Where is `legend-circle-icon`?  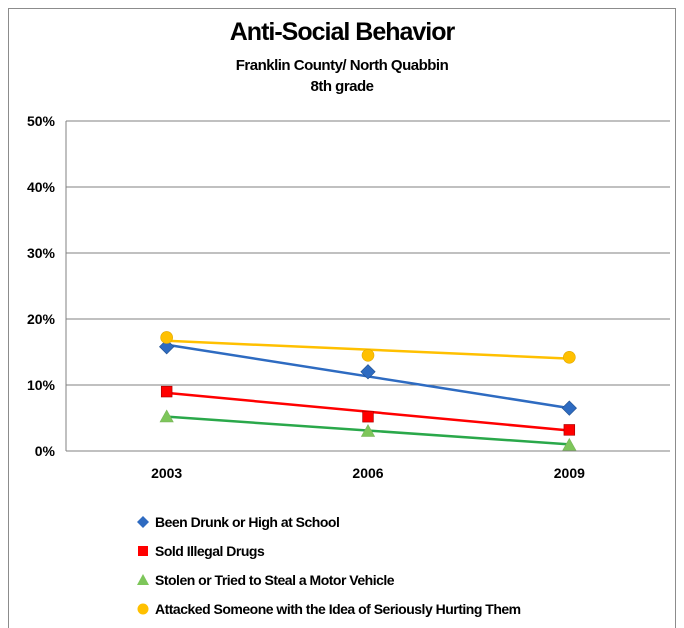
legend-circle-icon is located at coordinates (143, 608).